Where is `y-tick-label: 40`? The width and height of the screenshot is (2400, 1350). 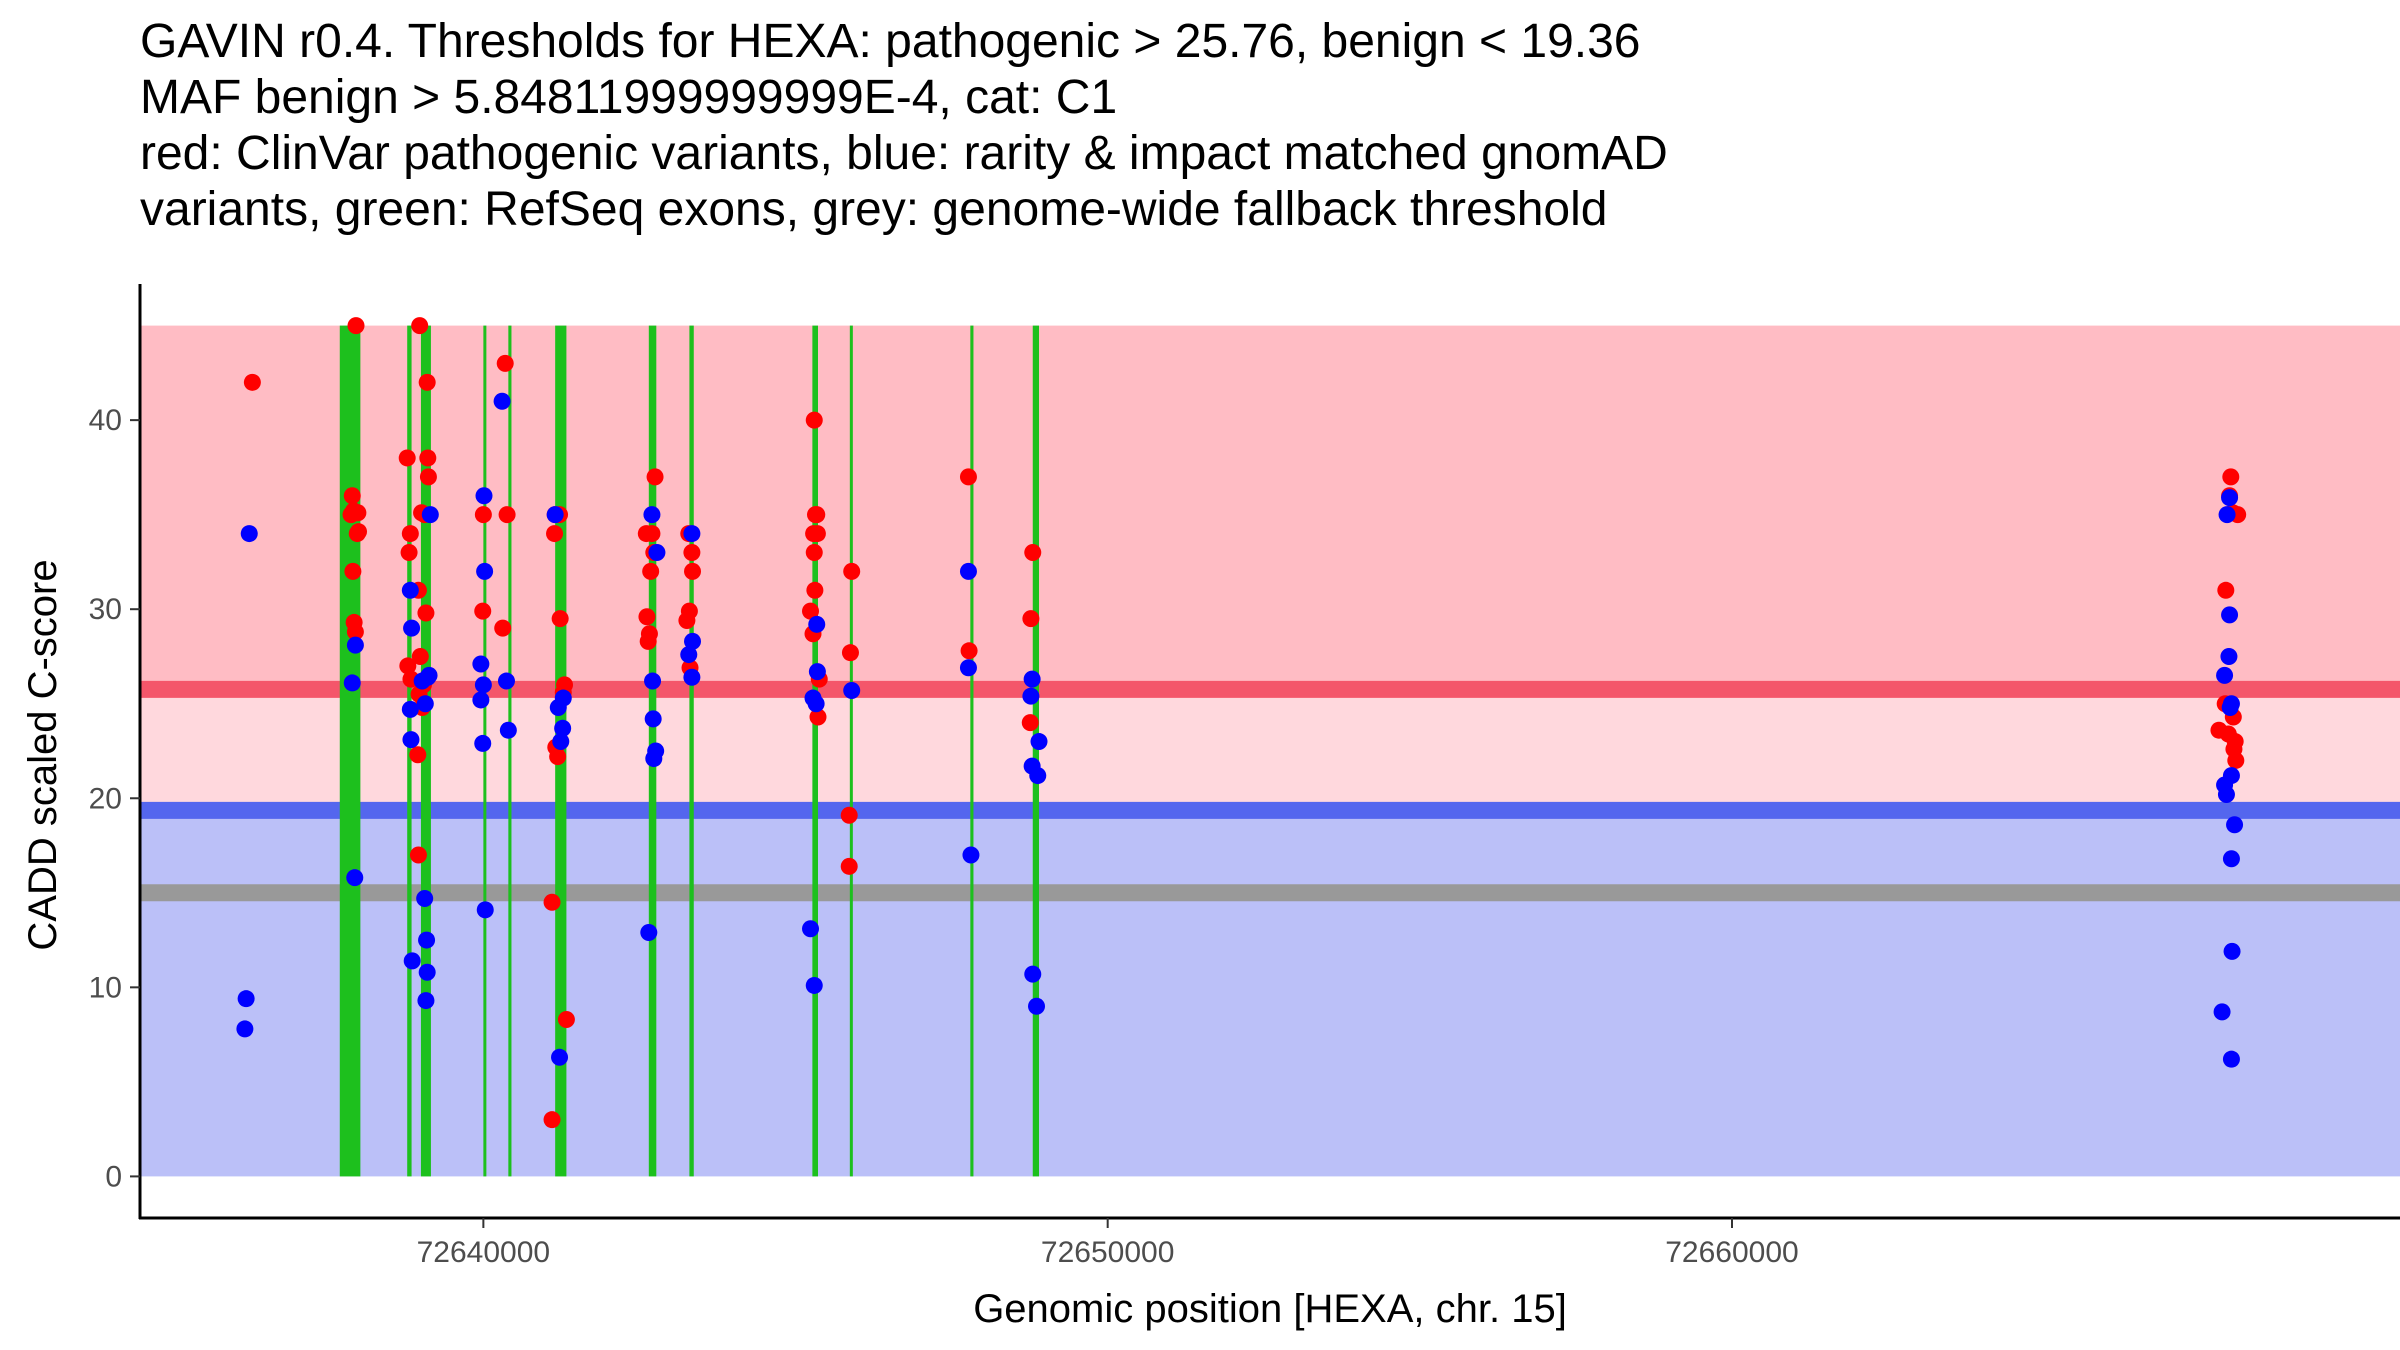
y-tick-label: 40 is located at coordinates (105, 420).